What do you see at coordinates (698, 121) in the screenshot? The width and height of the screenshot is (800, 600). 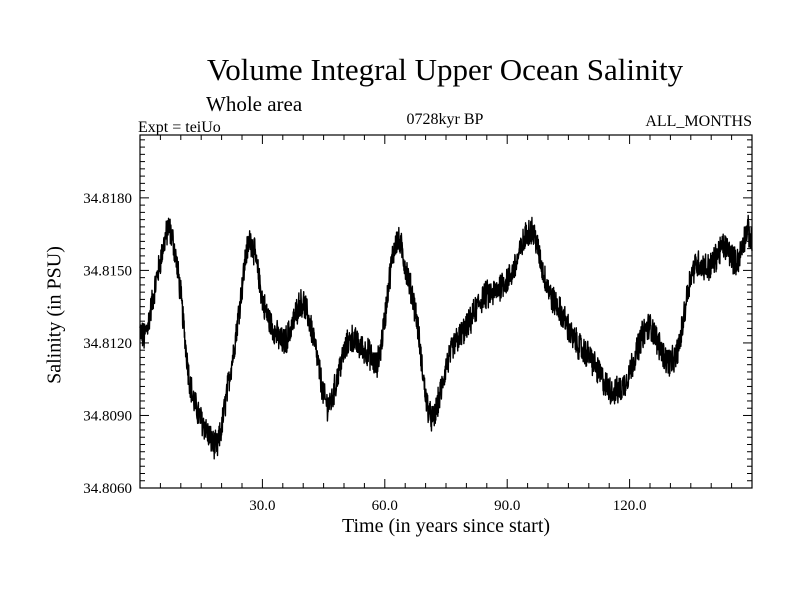 I see `months-label: ALL_MONTHS` at bounding box center [698, 121].